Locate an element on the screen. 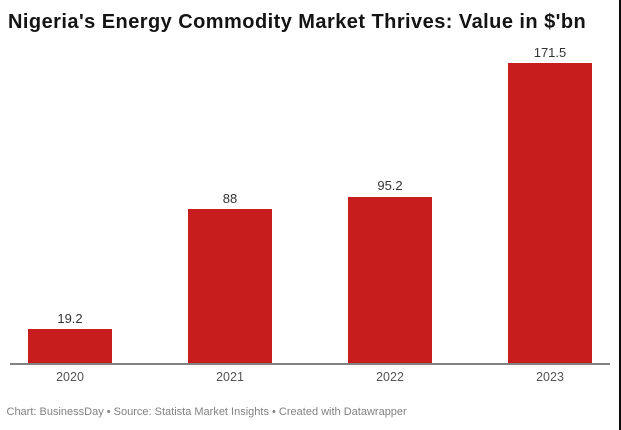 Image resolution: width=621 pixels, height=430 pixels. bar-2022 is located at coordinates (390, 279).